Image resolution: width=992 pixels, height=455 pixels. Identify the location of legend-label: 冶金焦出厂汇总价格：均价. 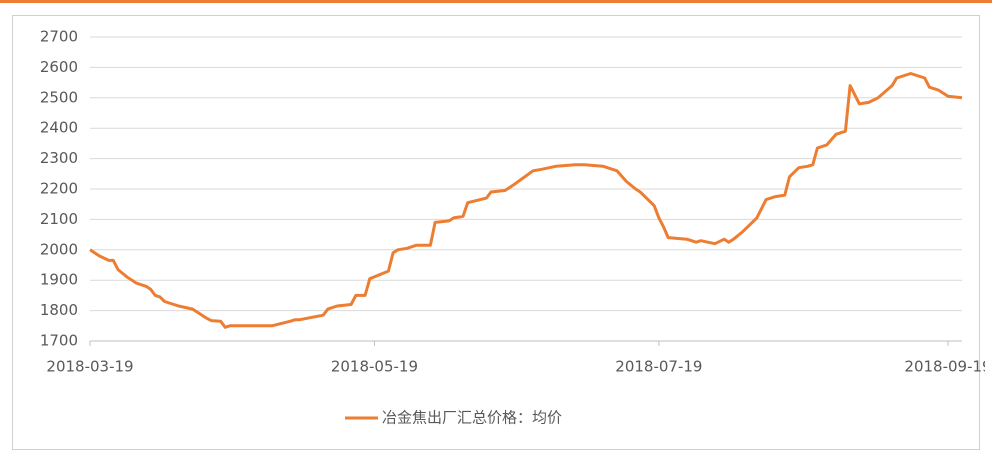
(472, 418).